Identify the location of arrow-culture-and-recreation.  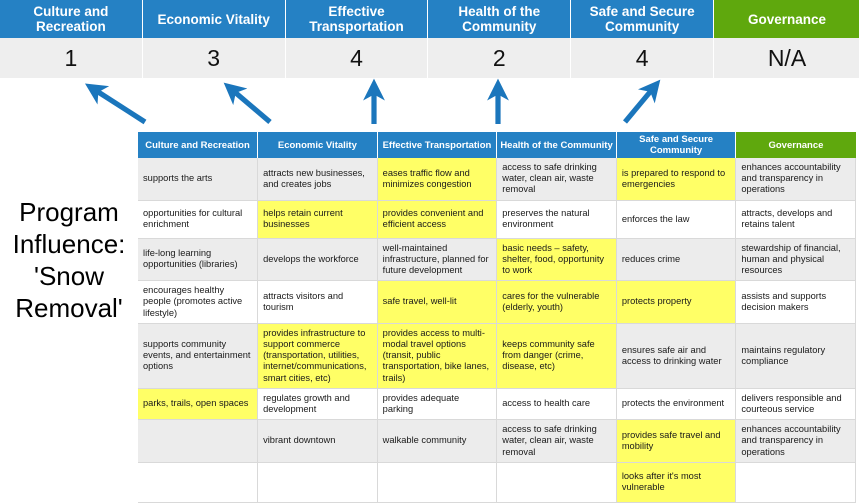
(115, 104).